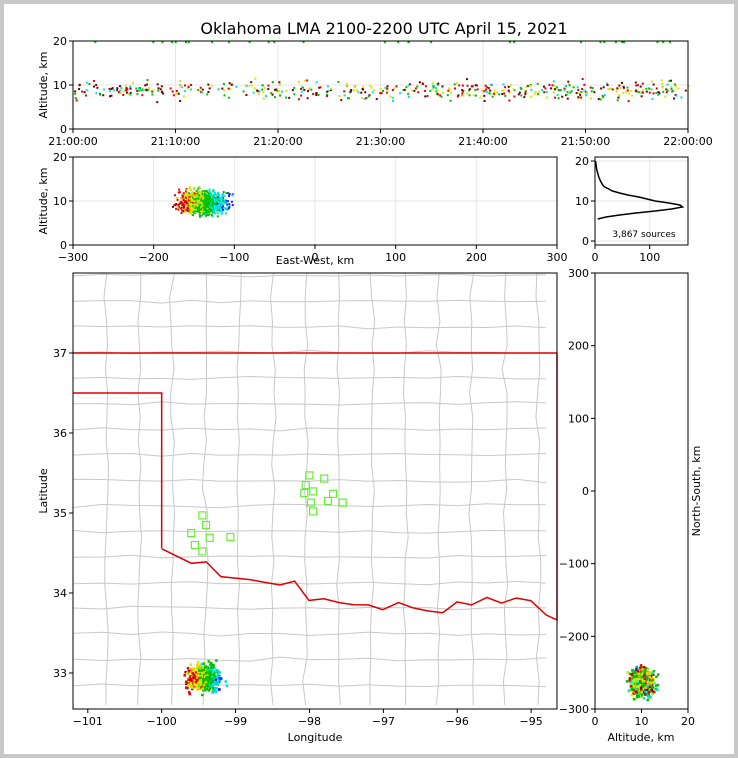 The width and height of the screenshot is (738, 758). I want to click on y-tick-label: 300, so click(578, 273).